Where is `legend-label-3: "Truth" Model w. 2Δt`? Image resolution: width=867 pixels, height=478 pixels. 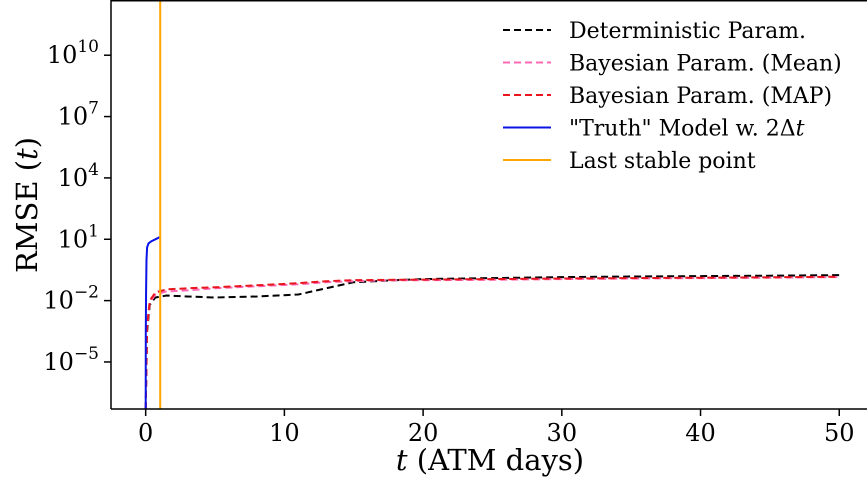 legend-label-3: "Truth" Model w. 2Δt is located at coordinates (687, 129).